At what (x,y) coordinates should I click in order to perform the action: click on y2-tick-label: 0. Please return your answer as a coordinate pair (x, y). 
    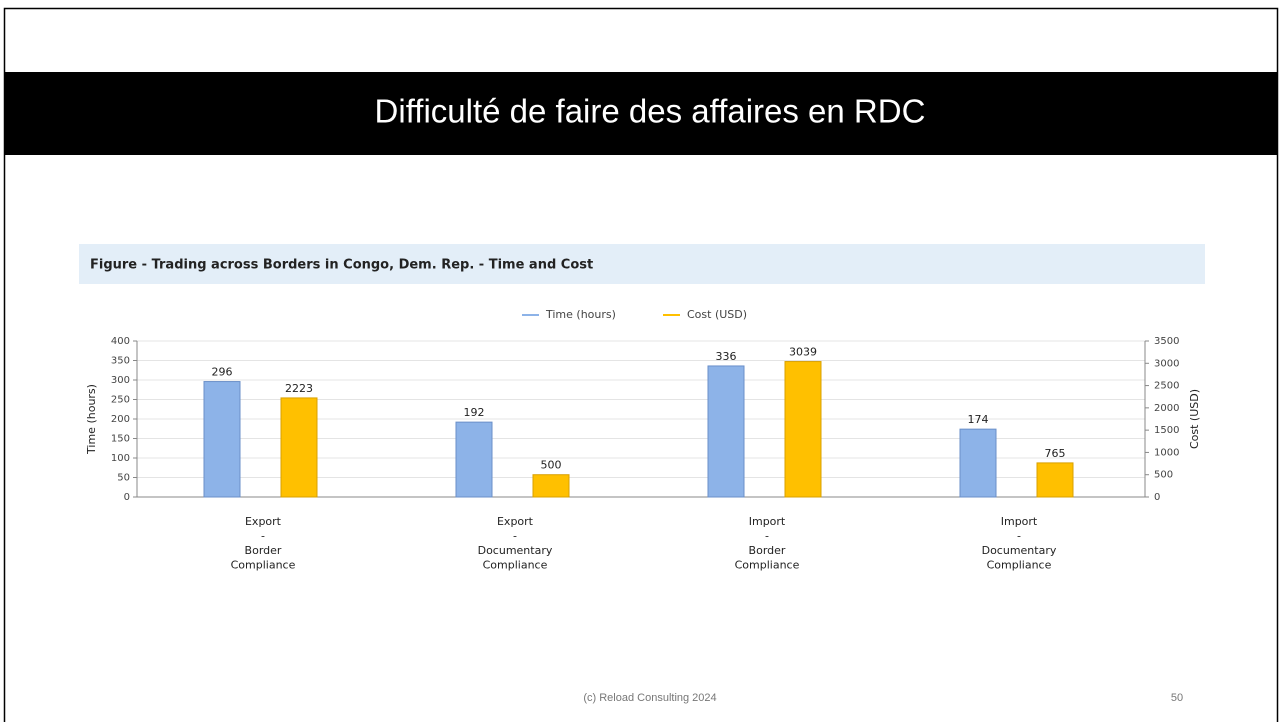
    Looking at the image, I should click on (1157, 497).